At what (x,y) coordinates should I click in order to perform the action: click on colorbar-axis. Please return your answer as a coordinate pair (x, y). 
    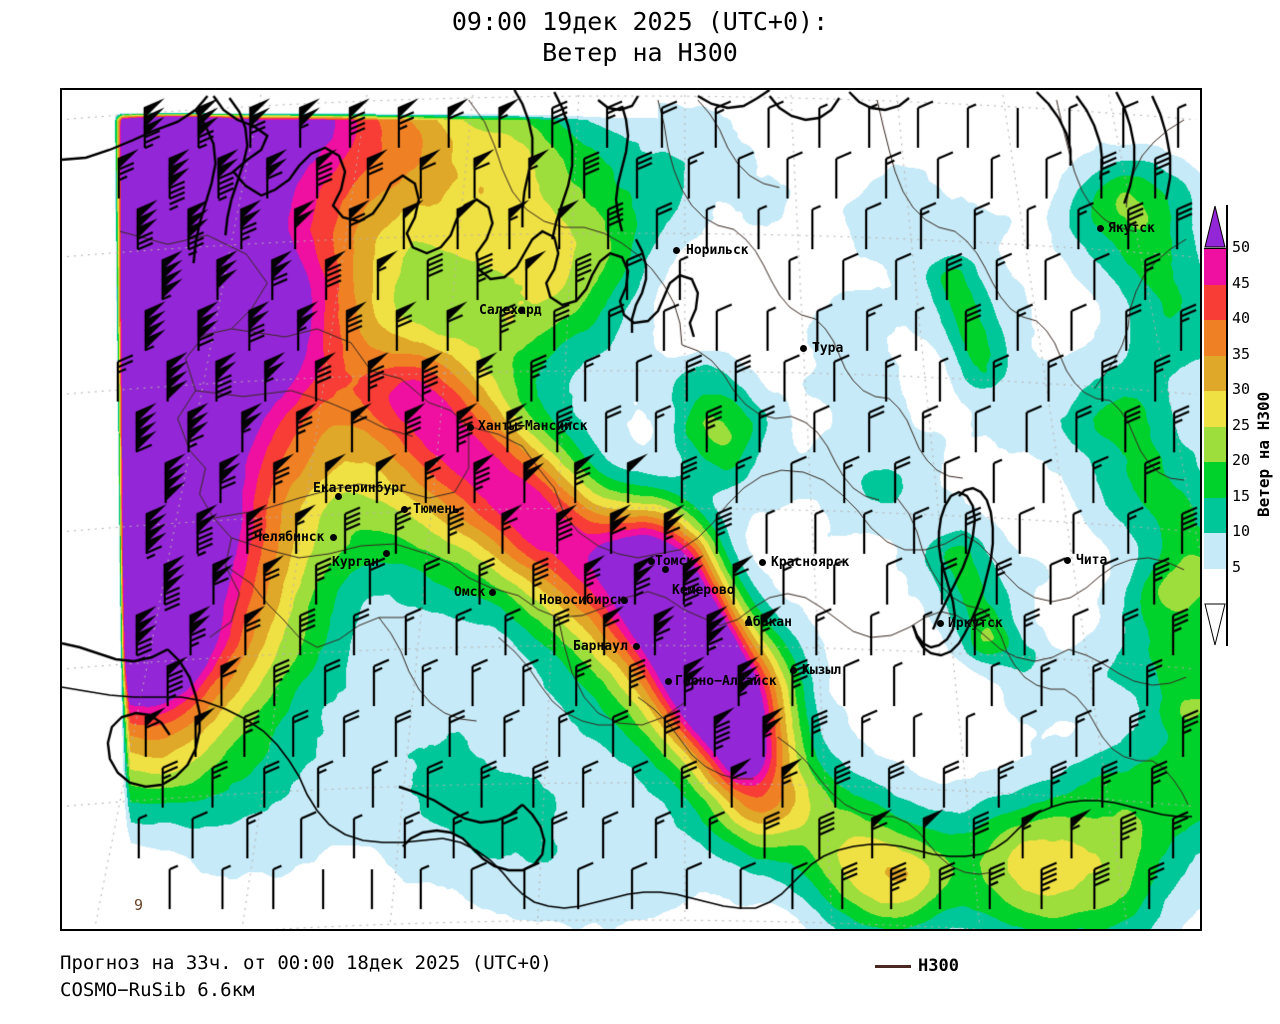
    Looking at the image, I should click on (1227, 425).